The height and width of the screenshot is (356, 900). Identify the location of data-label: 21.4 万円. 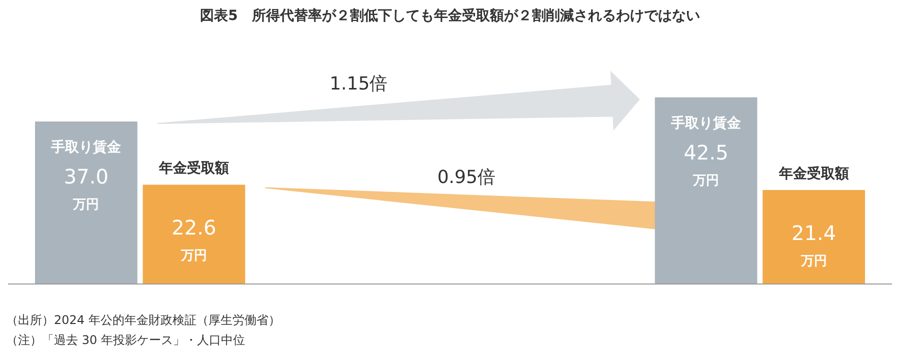
(814, 245).